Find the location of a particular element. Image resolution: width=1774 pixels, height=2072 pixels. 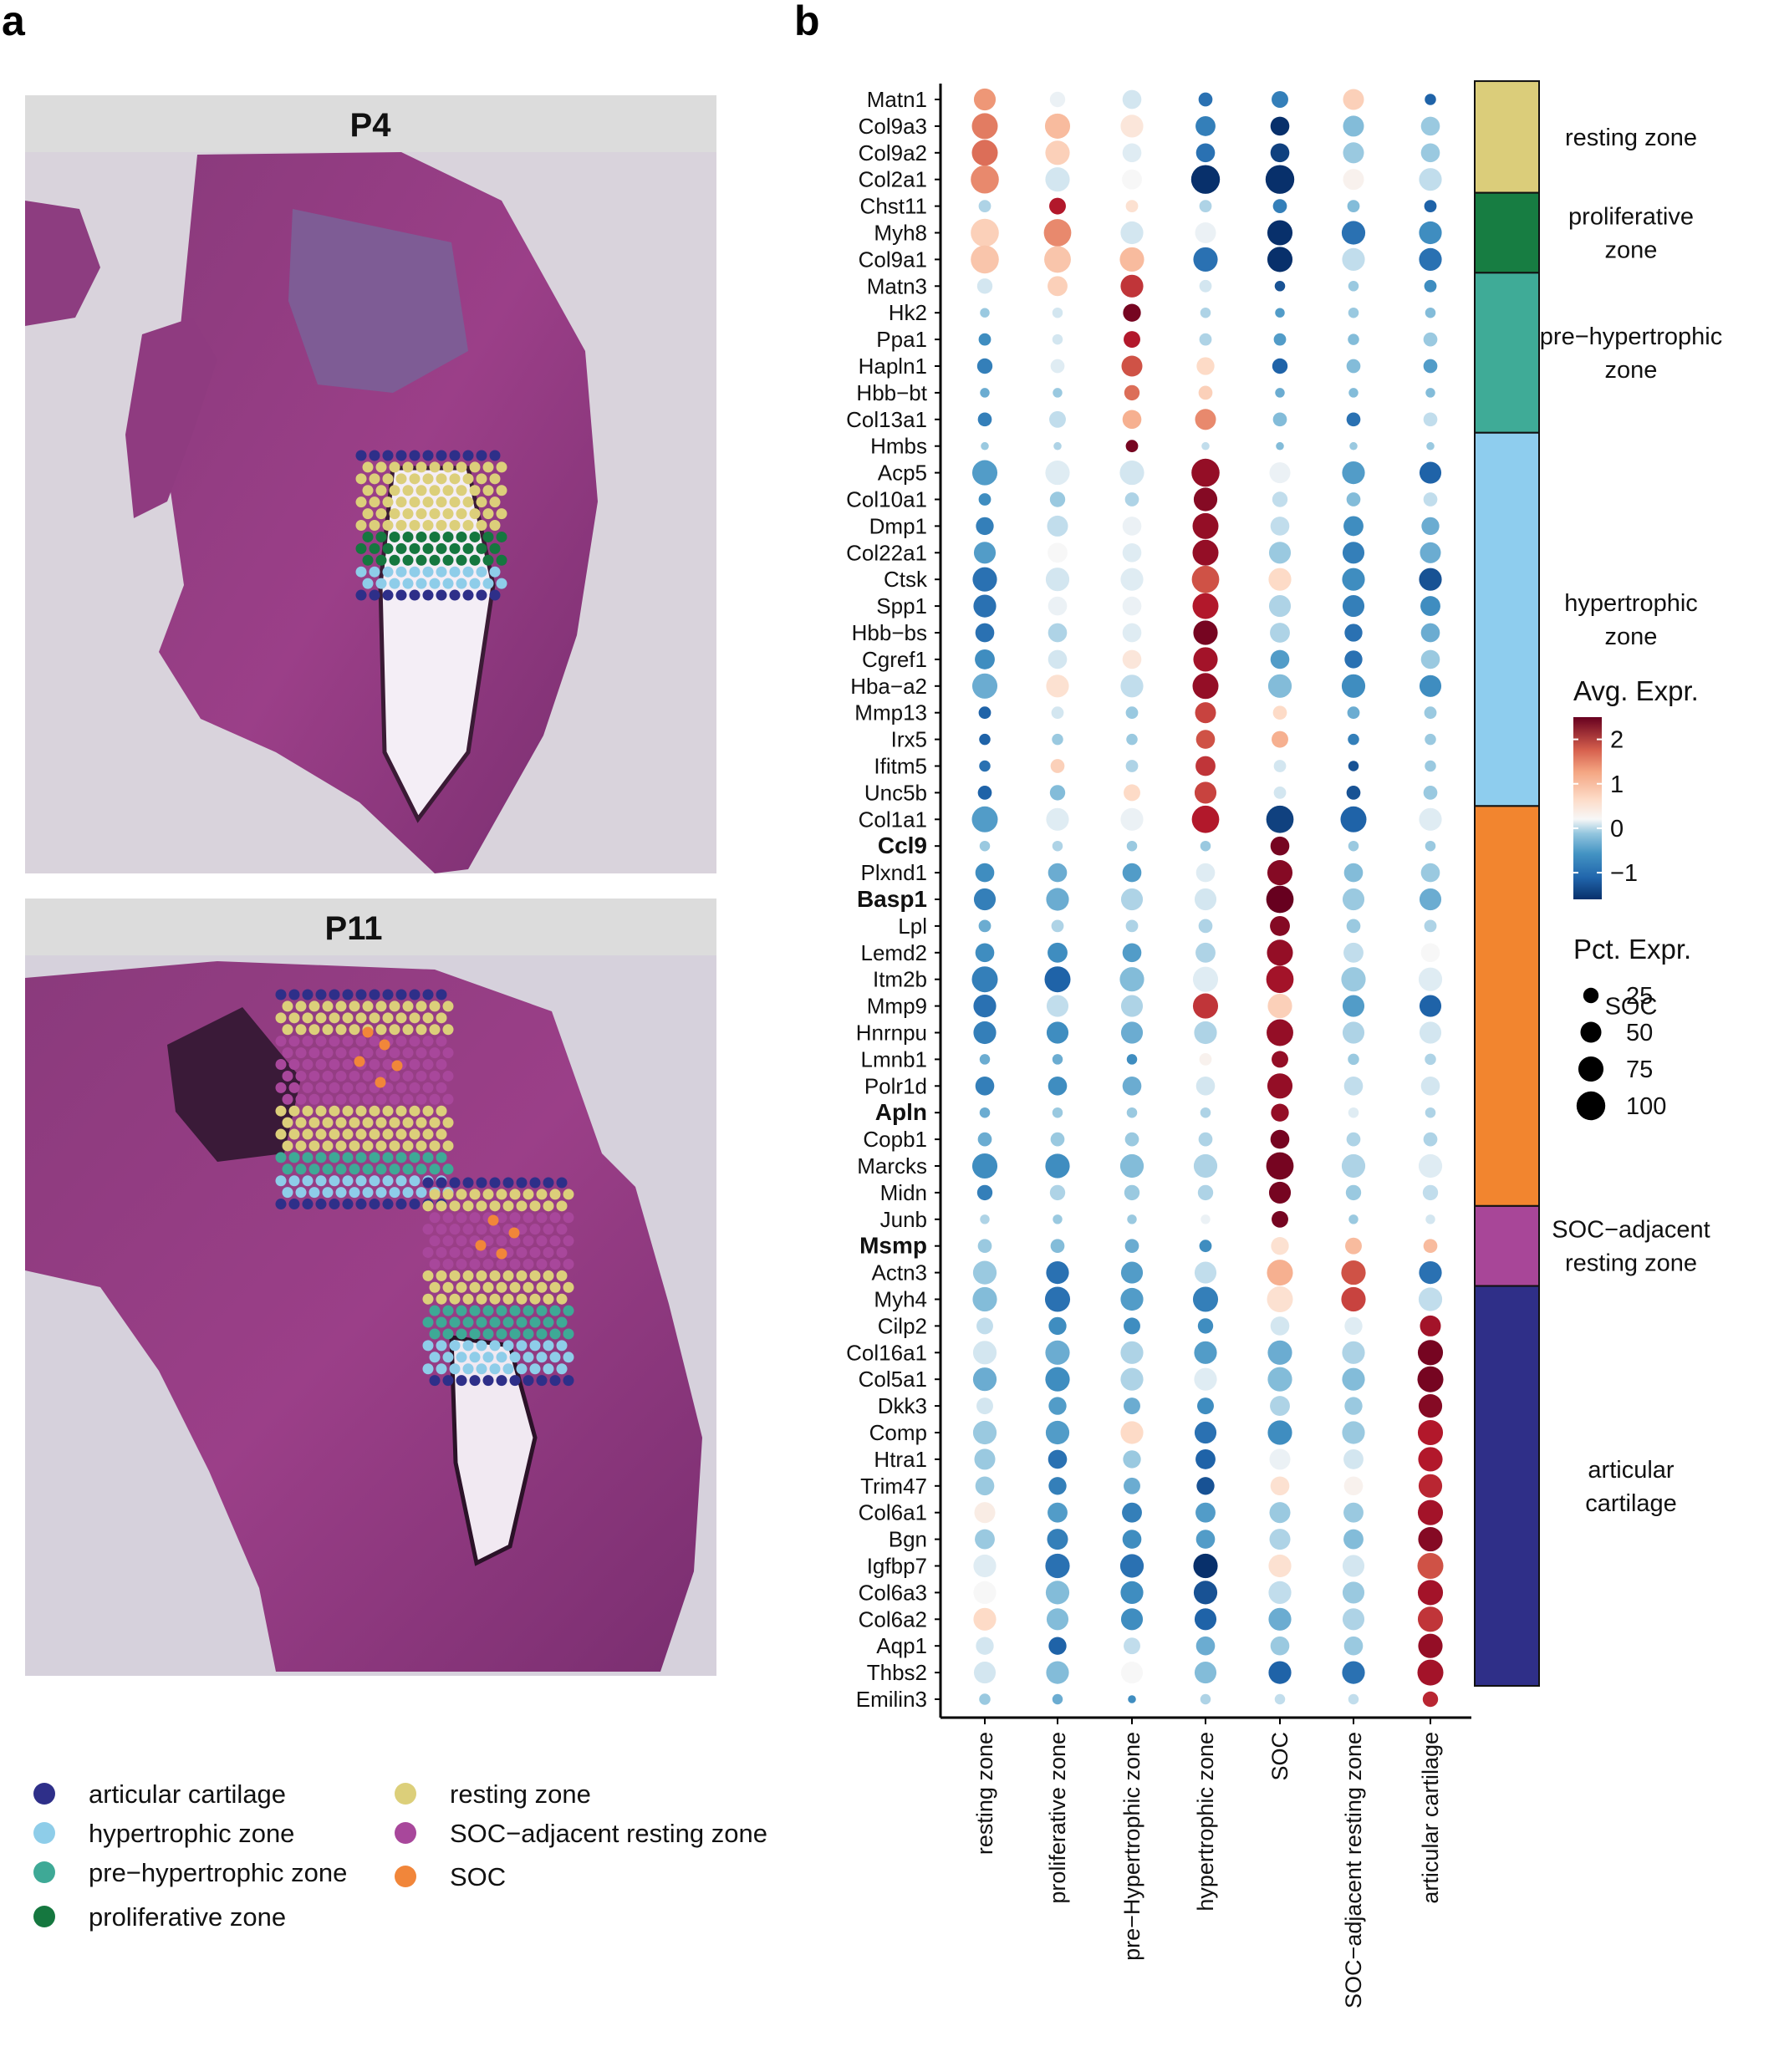

size-key-label: 75 is located at coordinates (1639, 1069).